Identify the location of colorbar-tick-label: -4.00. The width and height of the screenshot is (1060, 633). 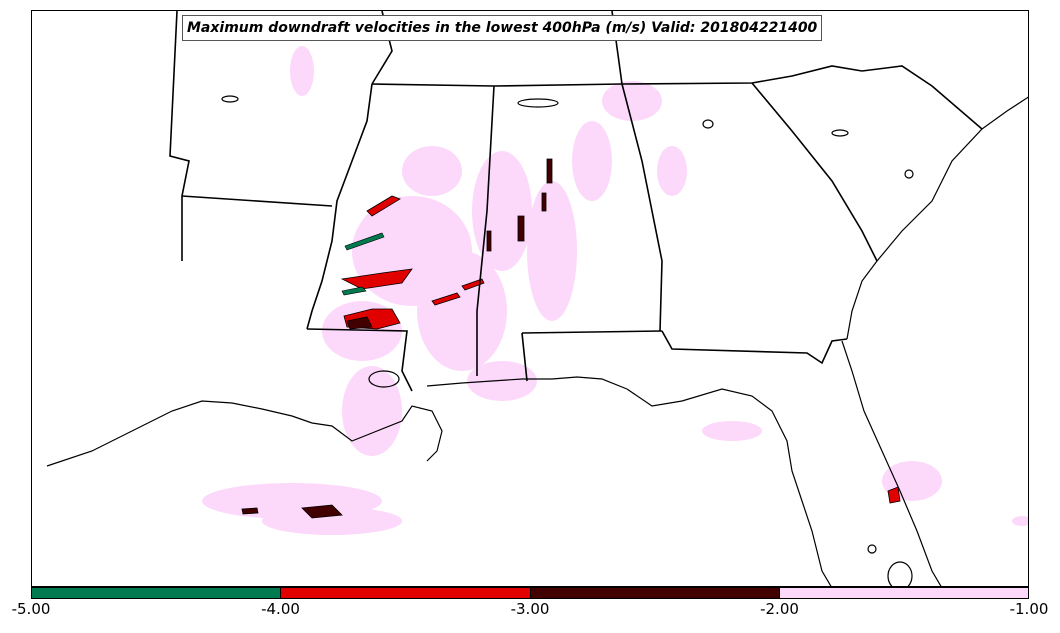
(280, 609).